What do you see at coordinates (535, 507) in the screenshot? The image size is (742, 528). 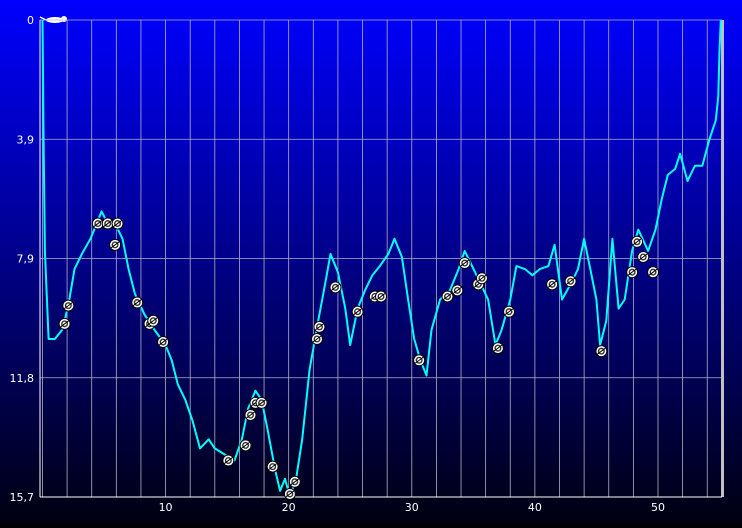 I see `x-tick-label: 40` at bounding box center [535, 507].